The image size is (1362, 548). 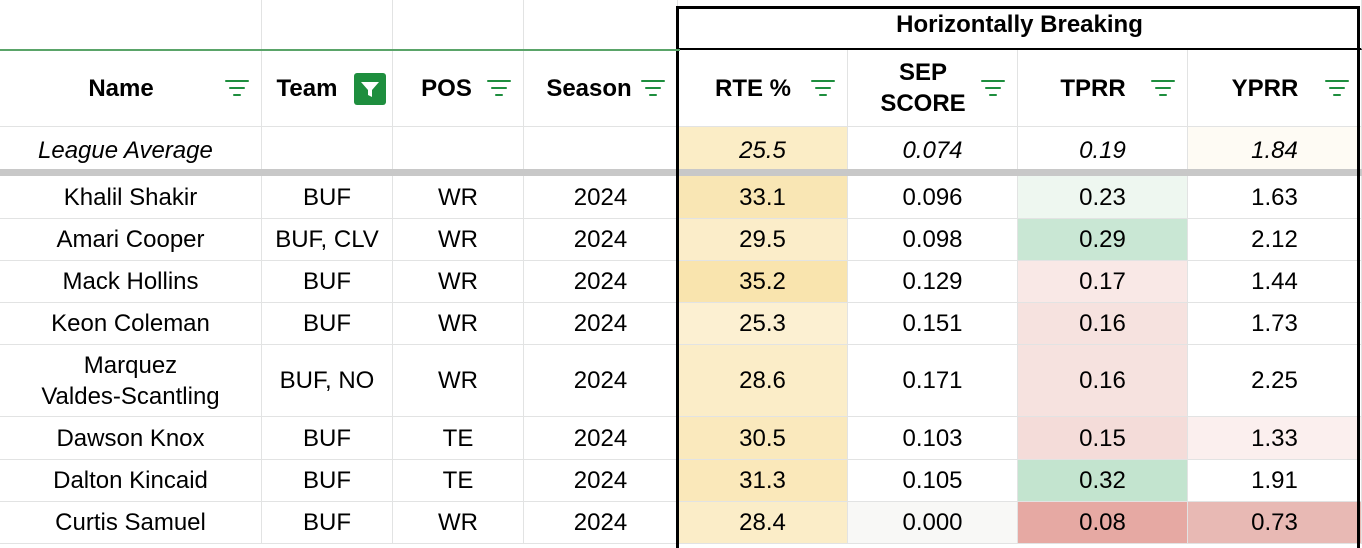 I want to click on cell-name-text: Curtis Samuel, so click(x=130, y=522).